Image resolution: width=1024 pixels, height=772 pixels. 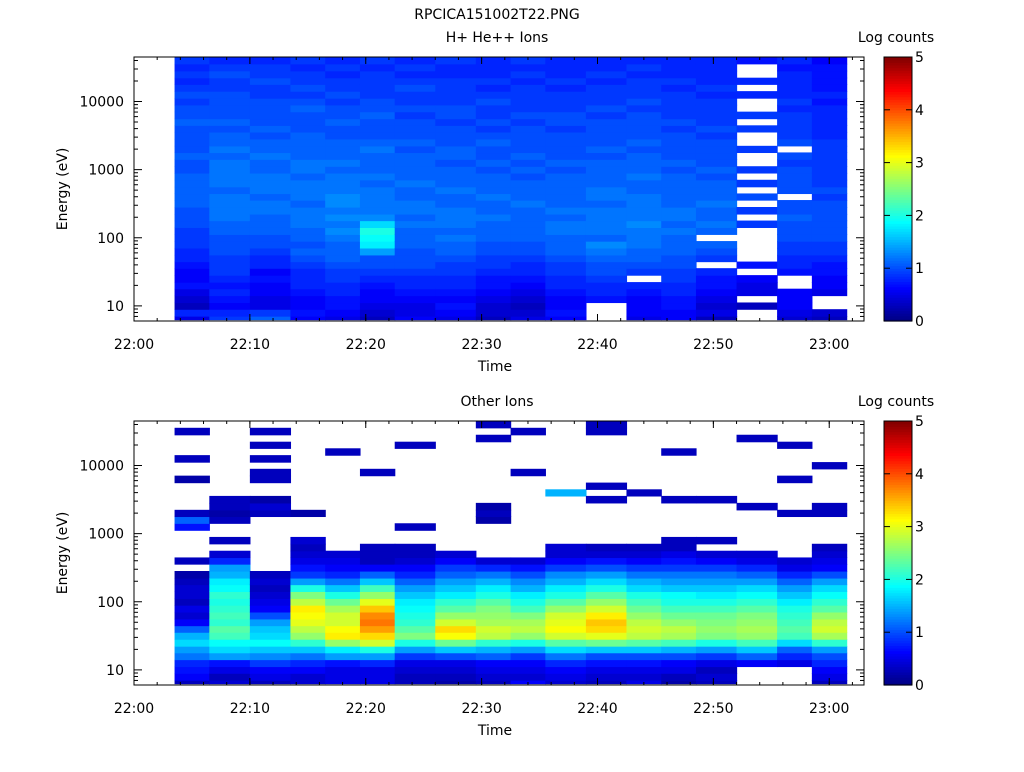 I want to click on colorbar-label: Log counts, so click(x=896, y=402).